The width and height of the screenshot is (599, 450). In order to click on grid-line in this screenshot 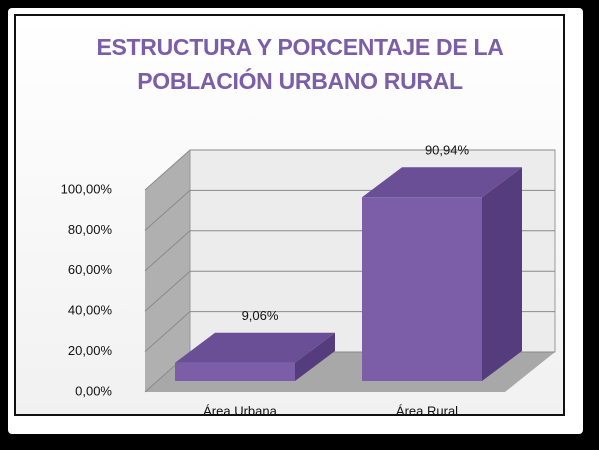, I will do `click(349, 170)`.